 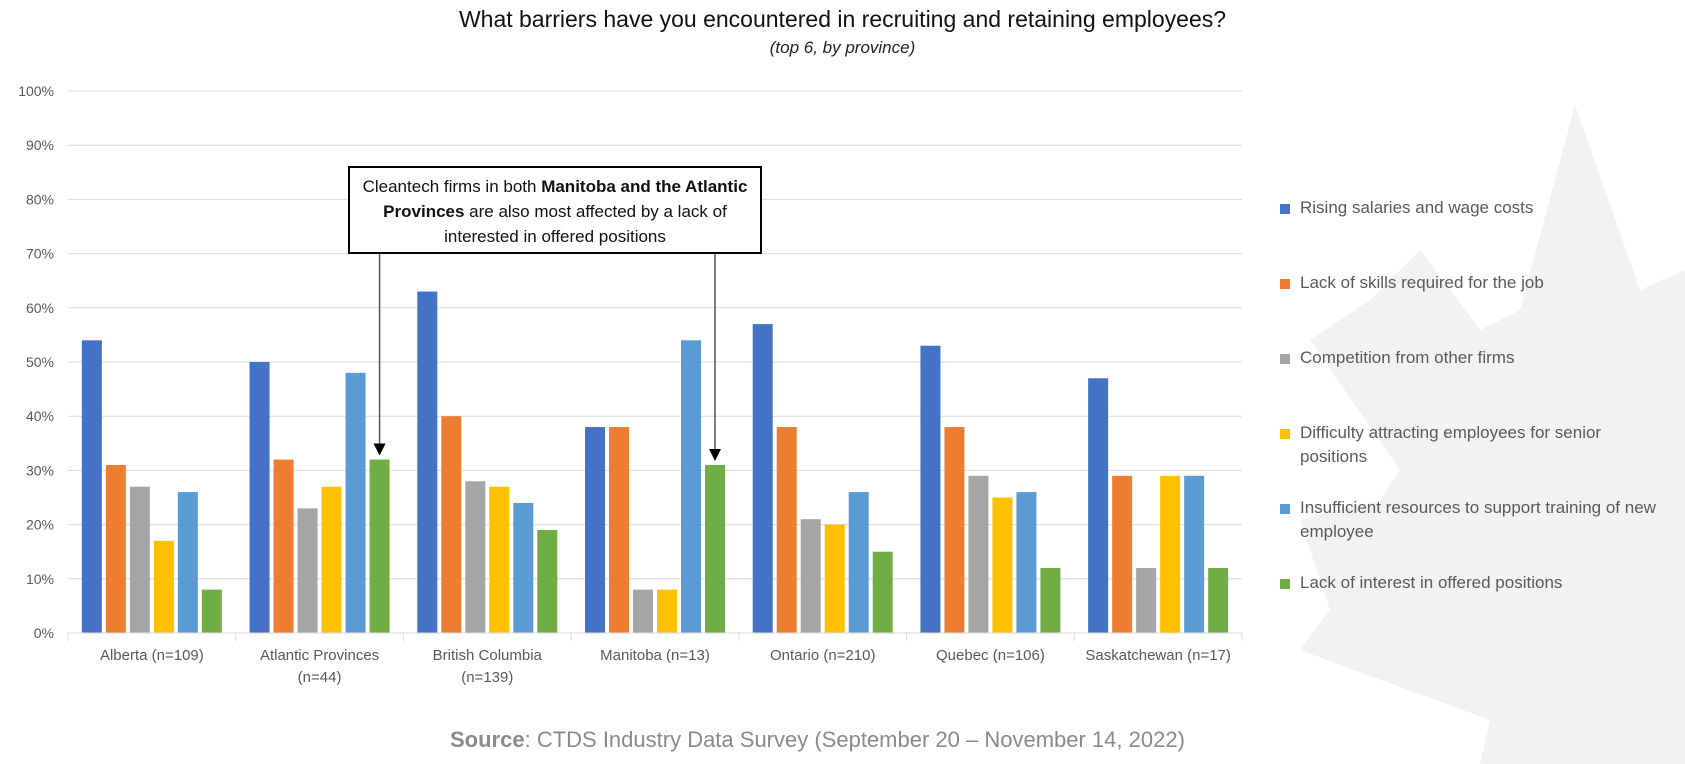 I want to click on y-tick-label: 10%, so click(x=40, y=579).